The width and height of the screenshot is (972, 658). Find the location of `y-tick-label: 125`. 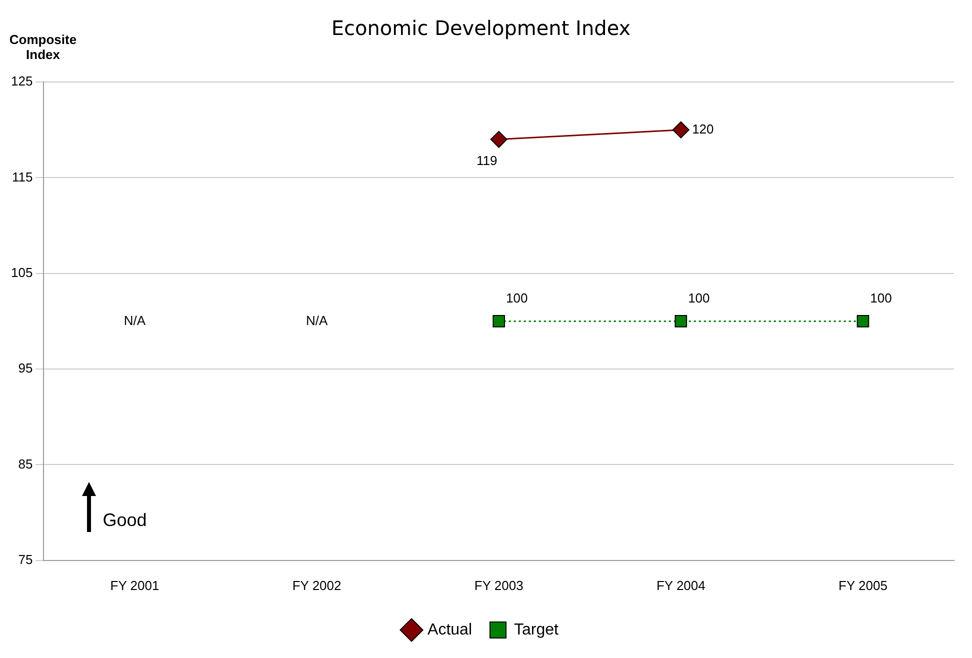

y-tick-label: 125 is located at coordinates (21, 81).